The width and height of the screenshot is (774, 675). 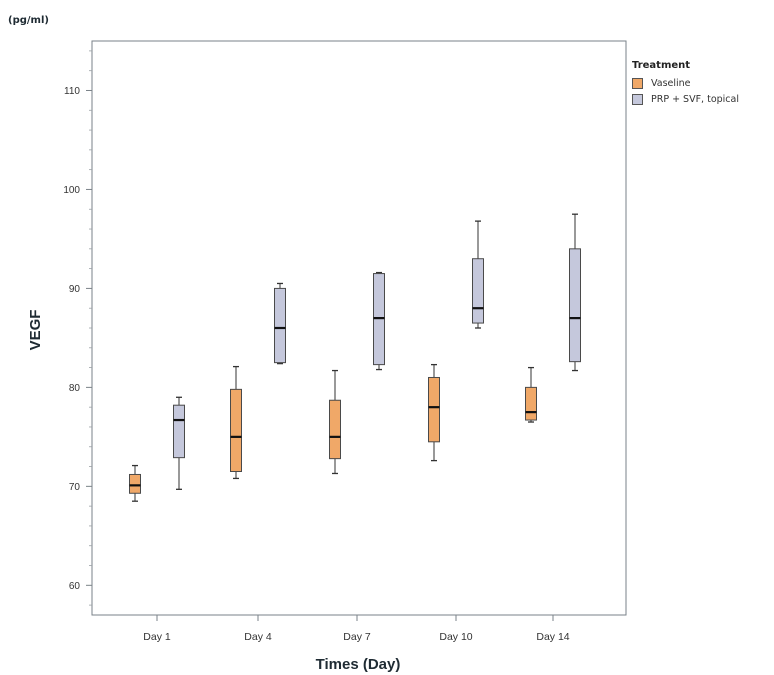 I want to click on legend-swatch-prp-svf, so click(x=637, y=99).